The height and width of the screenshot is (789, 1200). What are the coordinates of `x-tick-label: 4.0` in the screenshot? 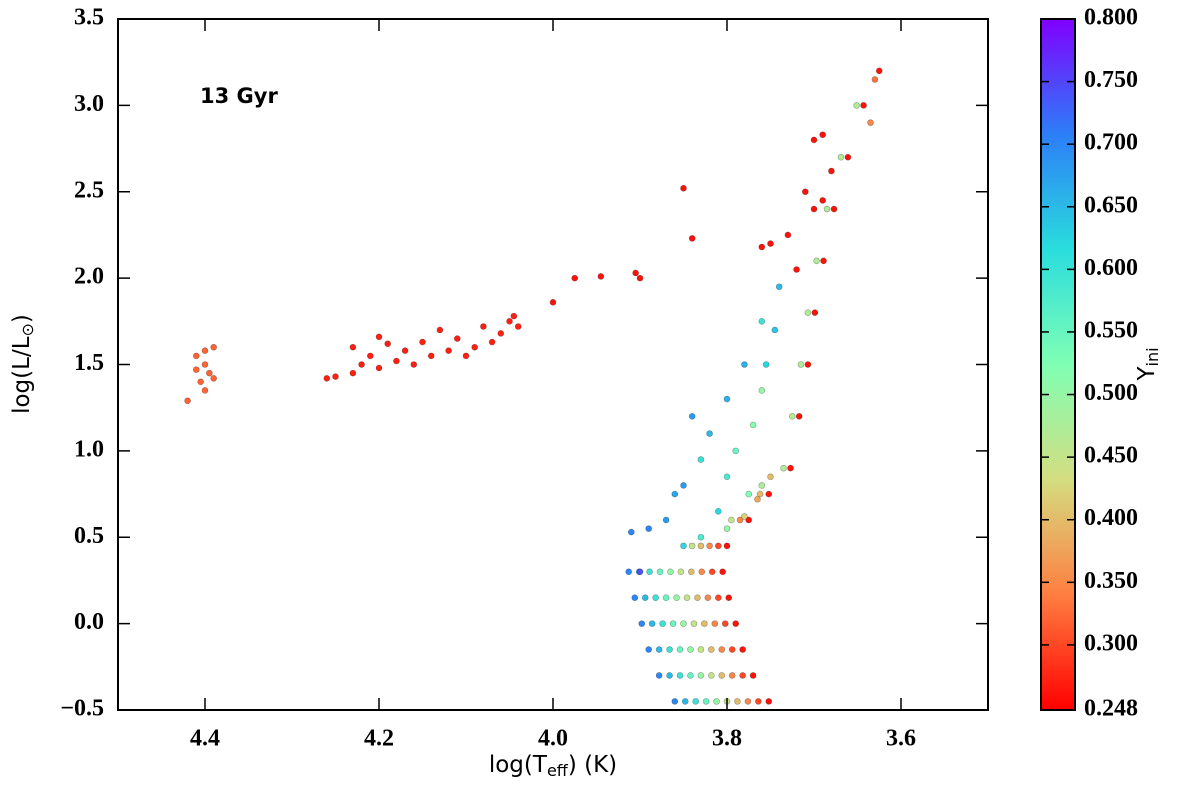 It's located at (553, 739).